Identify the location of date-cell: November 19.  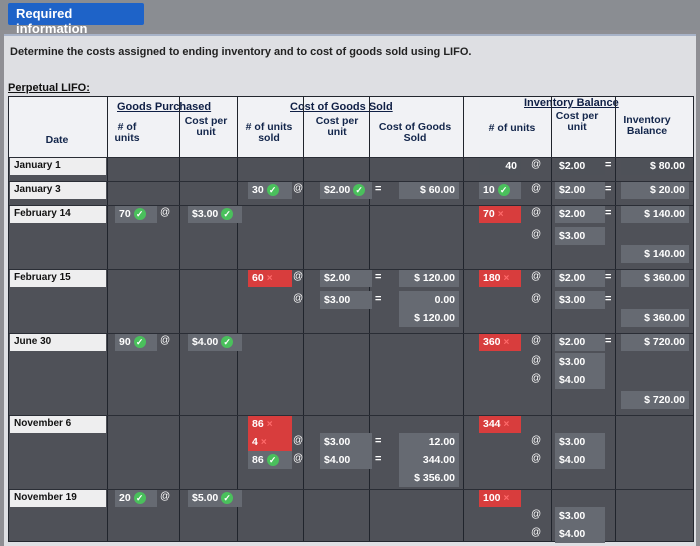
(58, 498).